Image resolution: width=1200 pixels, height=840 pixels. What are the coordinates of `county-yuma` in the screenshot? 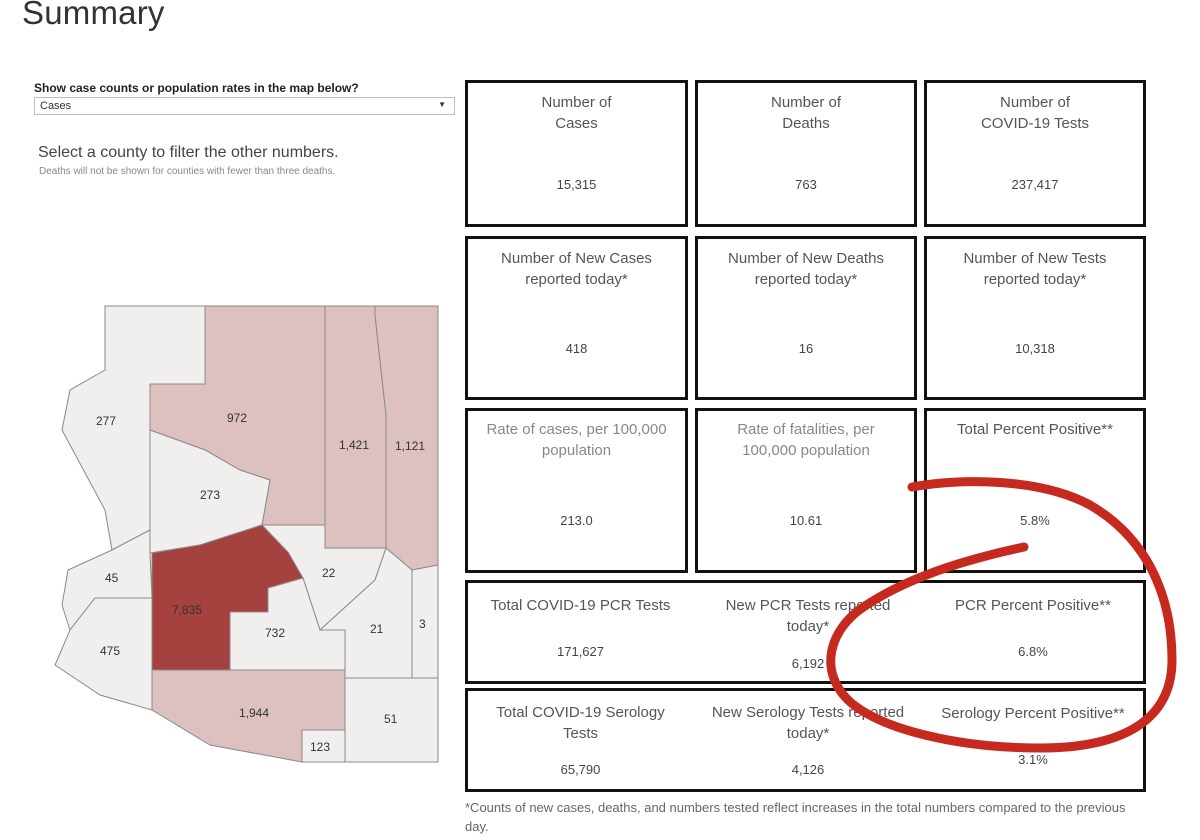 It's located at (103, 654).